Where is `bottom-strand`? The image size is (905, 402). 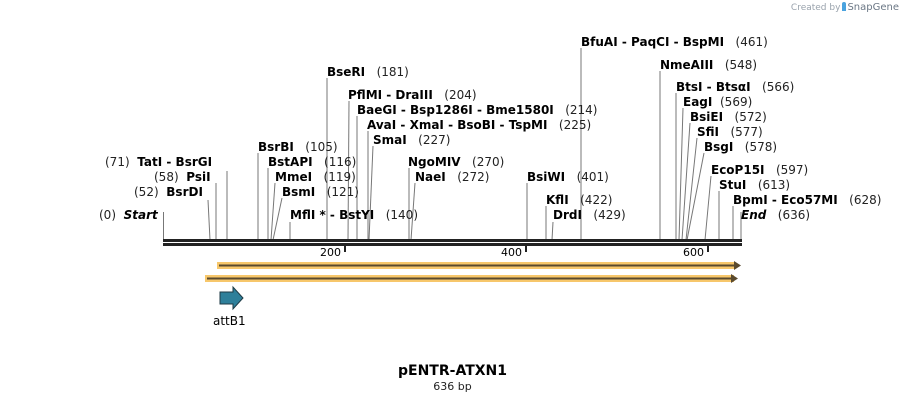
bottom-strand is located at coordinates (452, 244).